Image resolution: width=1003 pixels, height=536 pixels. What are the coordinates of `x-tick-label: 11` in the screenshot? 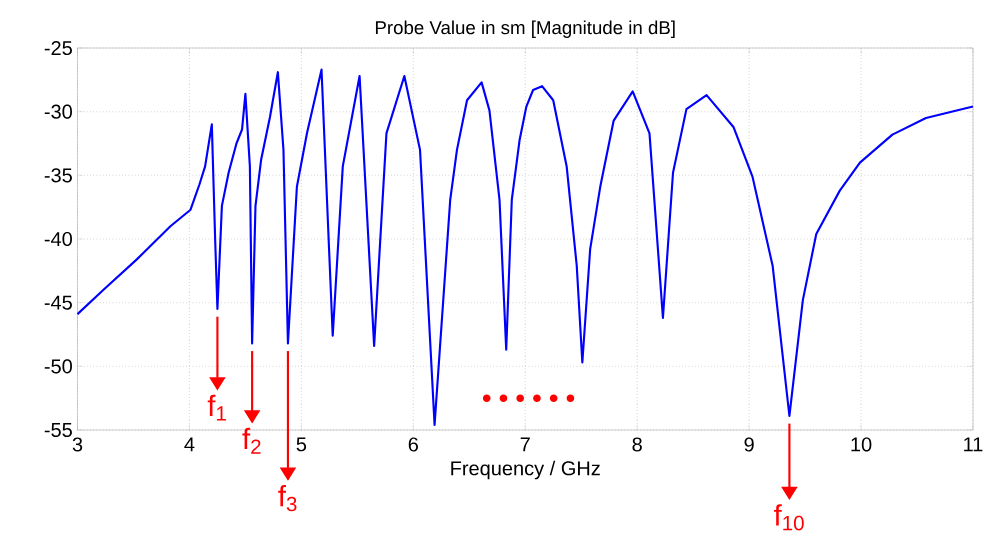 It's located at (973, 444).